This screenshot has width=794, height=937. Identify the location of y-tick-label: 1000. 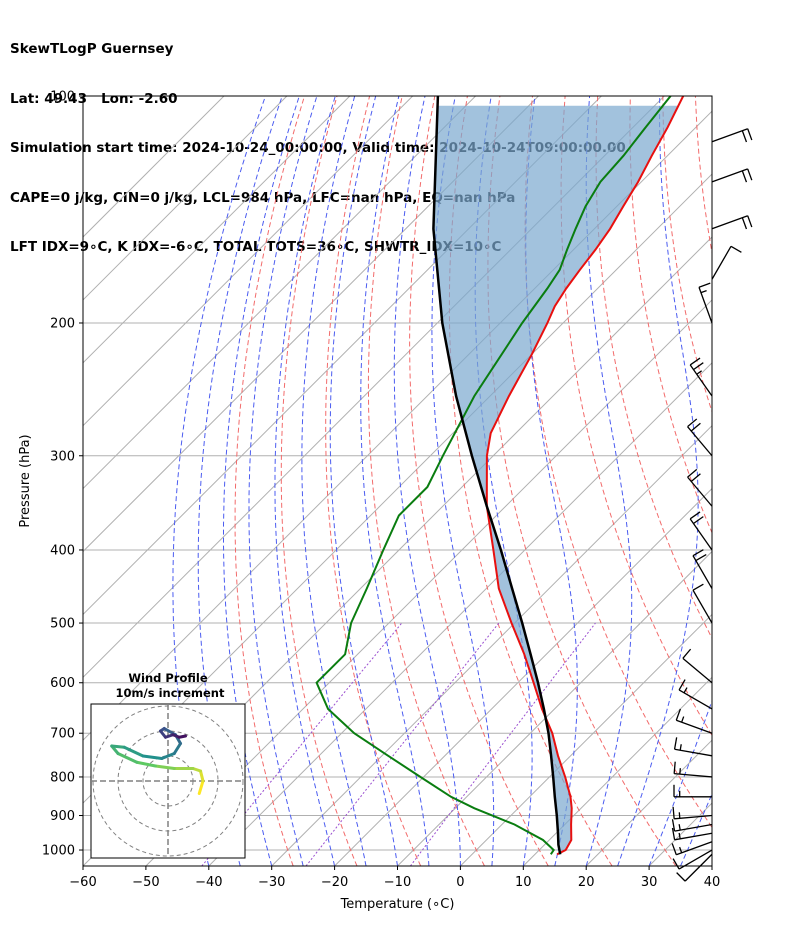
(58, 851).